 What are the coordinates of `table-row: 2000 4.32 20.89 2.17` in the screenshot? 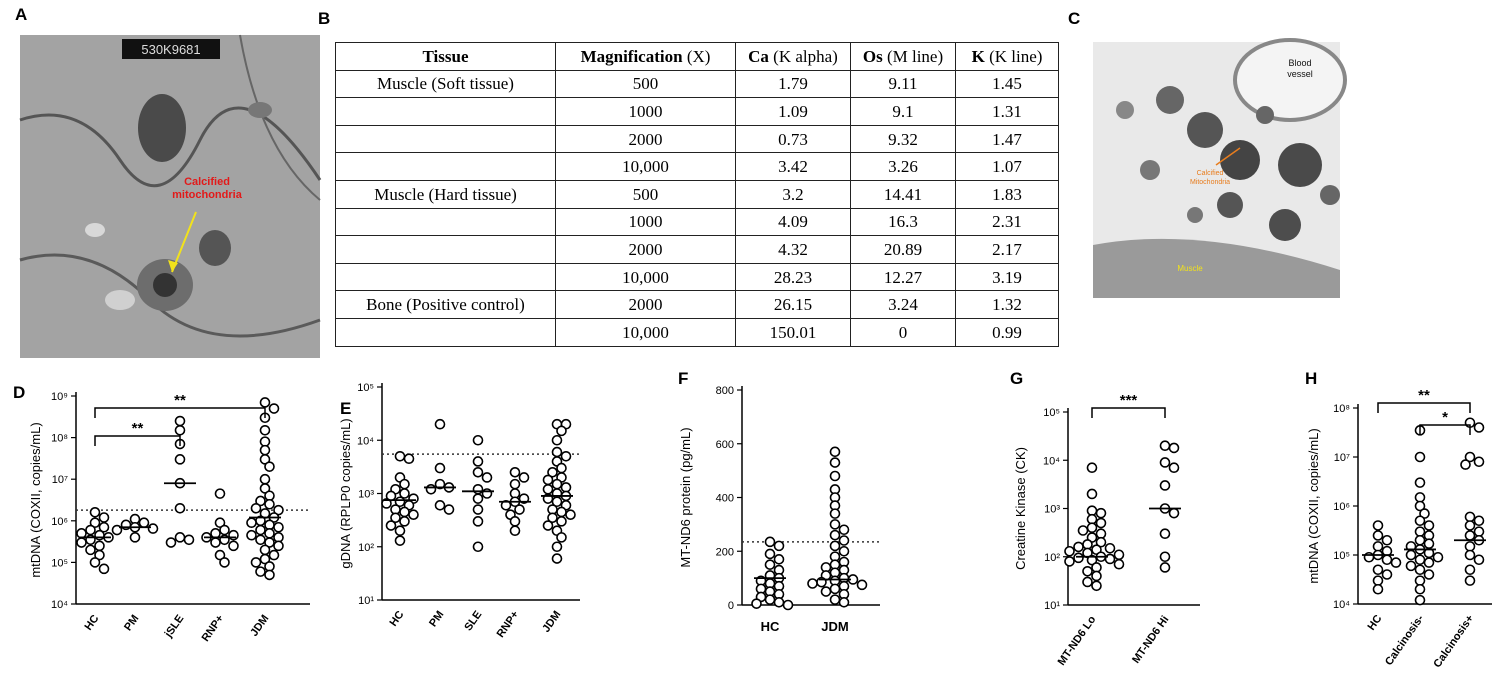 It's located at (697, 249).